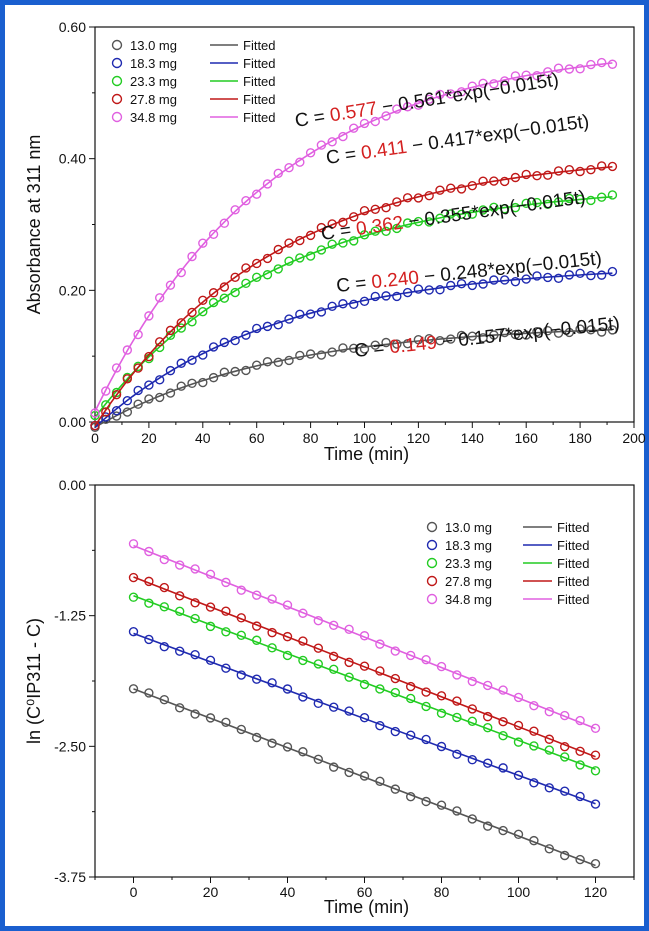 This screenshot has width=649, height=931. Describe the element at coordinates (134, 892) in the screenshot. I see `x-tick-label-2: 0` at that location.